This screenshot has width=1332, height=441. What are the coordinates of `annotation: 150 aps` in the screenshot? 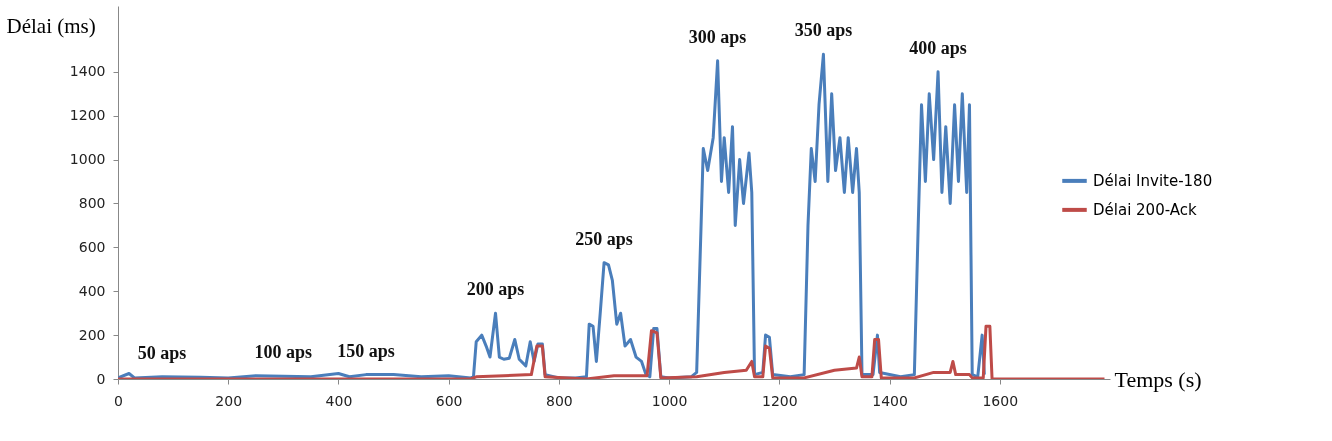 It's located at (366, 350).